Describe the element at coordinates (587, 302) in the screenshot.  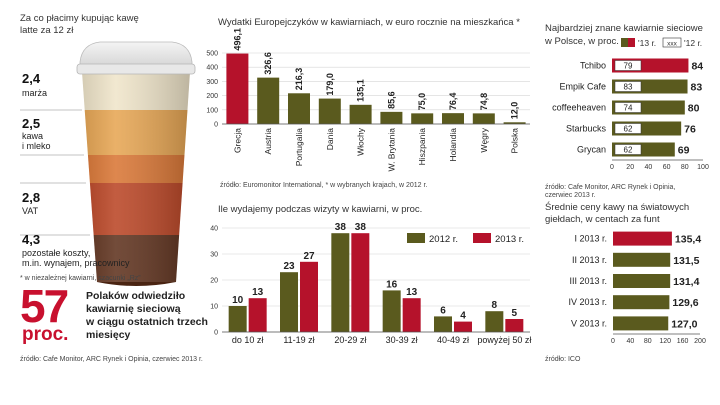
I see `prices-category-label: IV 2013 r.` at that location.